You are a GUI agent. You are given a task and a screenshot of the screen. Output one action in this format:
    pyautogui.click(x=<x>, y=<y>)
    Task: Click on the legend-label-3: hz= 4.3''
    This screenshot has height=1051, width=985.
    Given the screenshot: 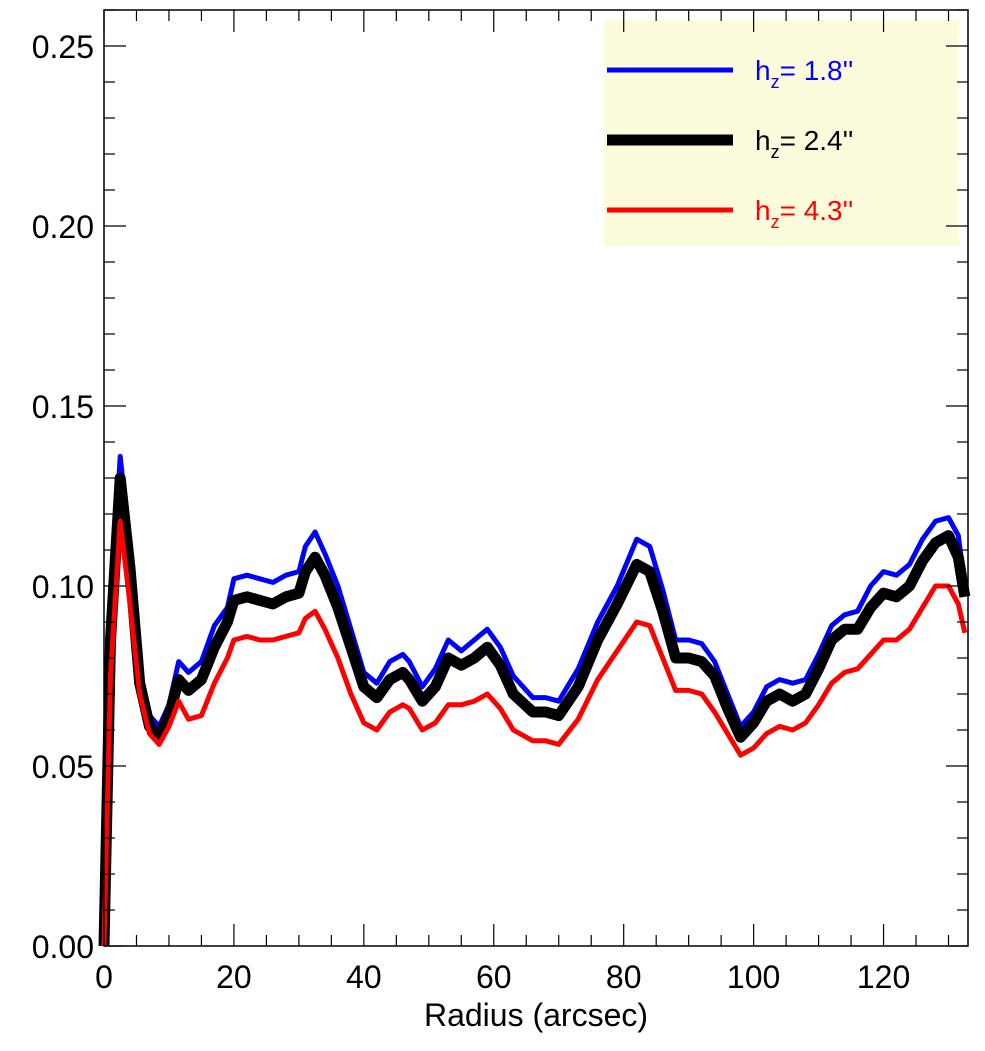 What is the action you would take?
    pyautogui.click(x=804, y=213)
    